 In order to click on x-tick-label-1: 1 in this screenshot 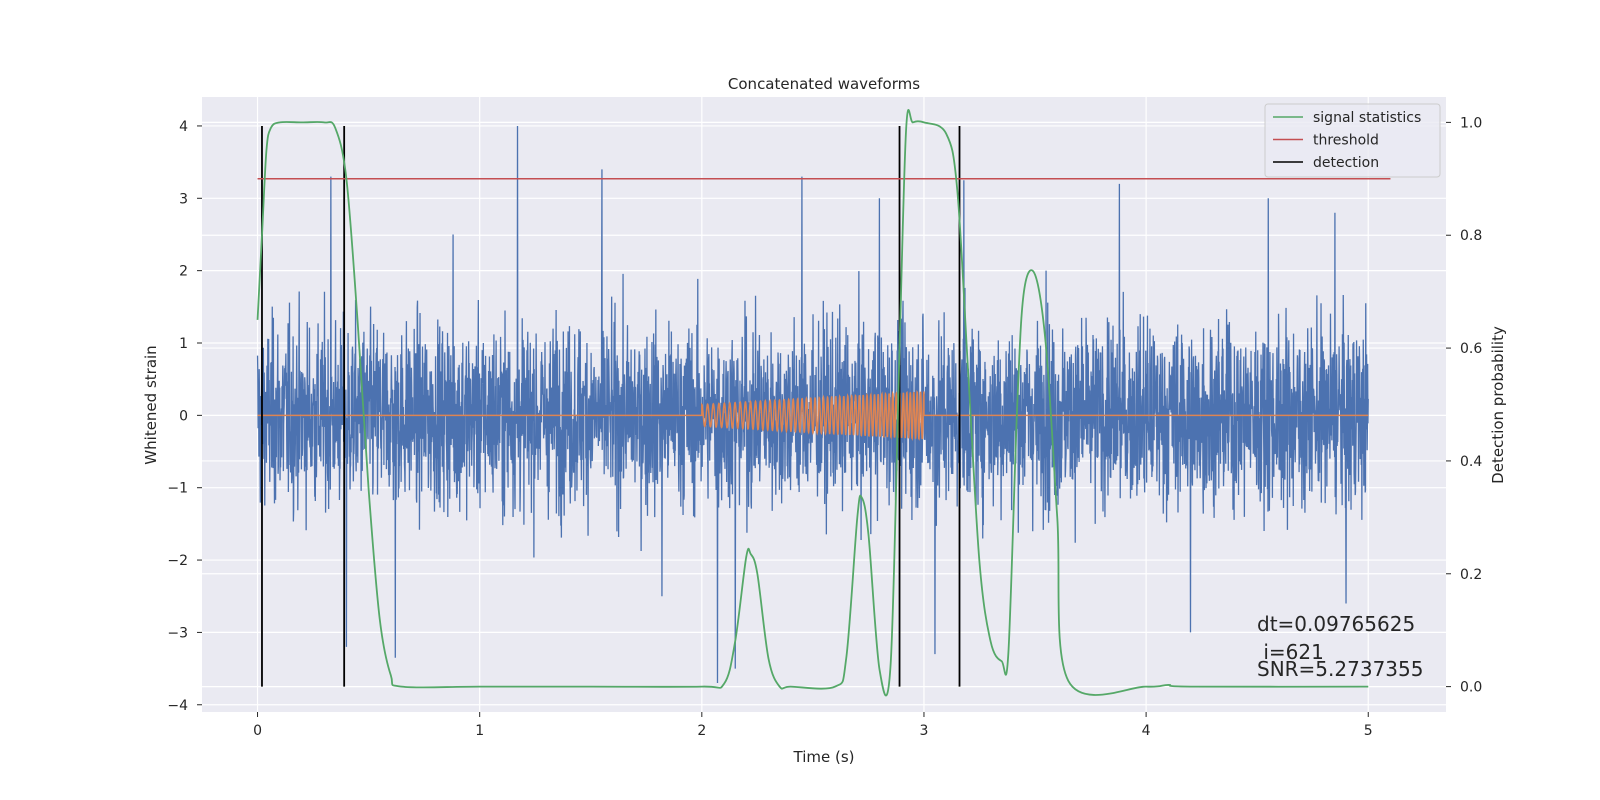, I will do `click(479, 731)`.